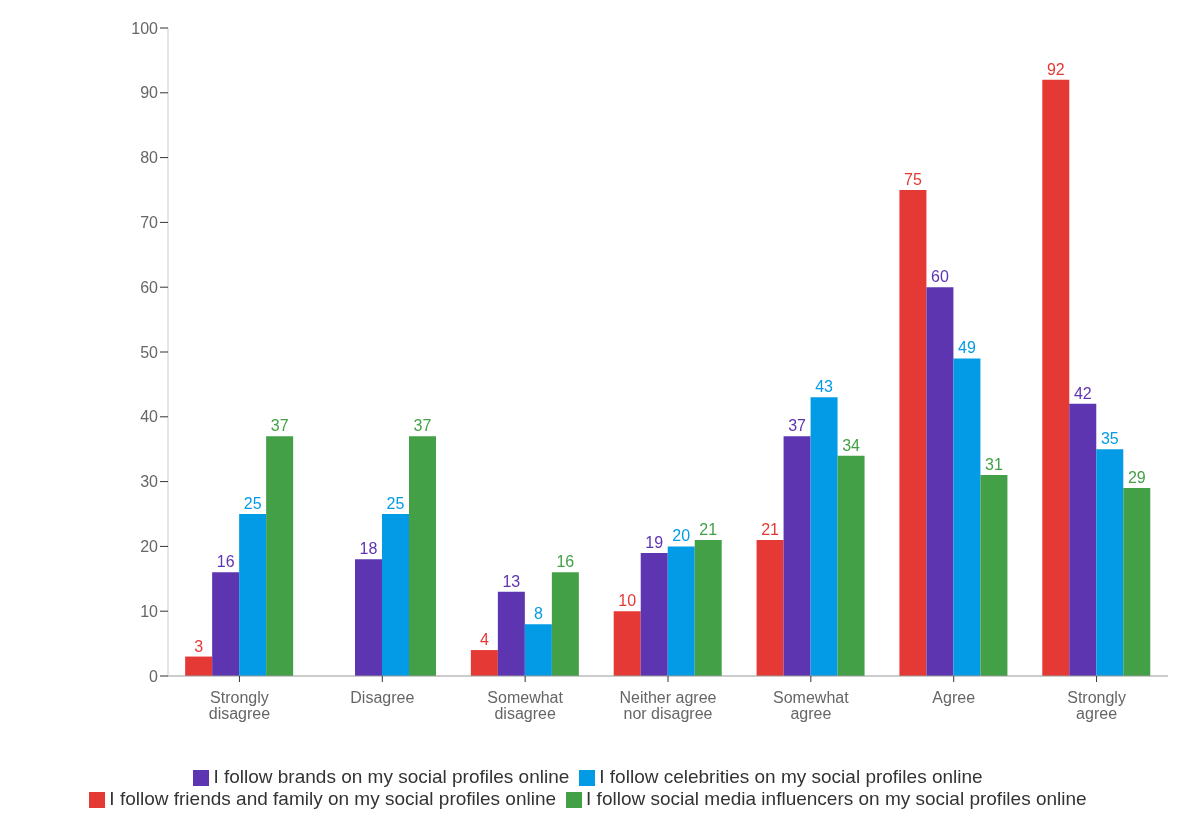 The image size is (1185, 827). Describe the element at coordinates (836, 798) in the screenshot. I see `legend-label: I follow social media influencers on my social profiles online` at that location.